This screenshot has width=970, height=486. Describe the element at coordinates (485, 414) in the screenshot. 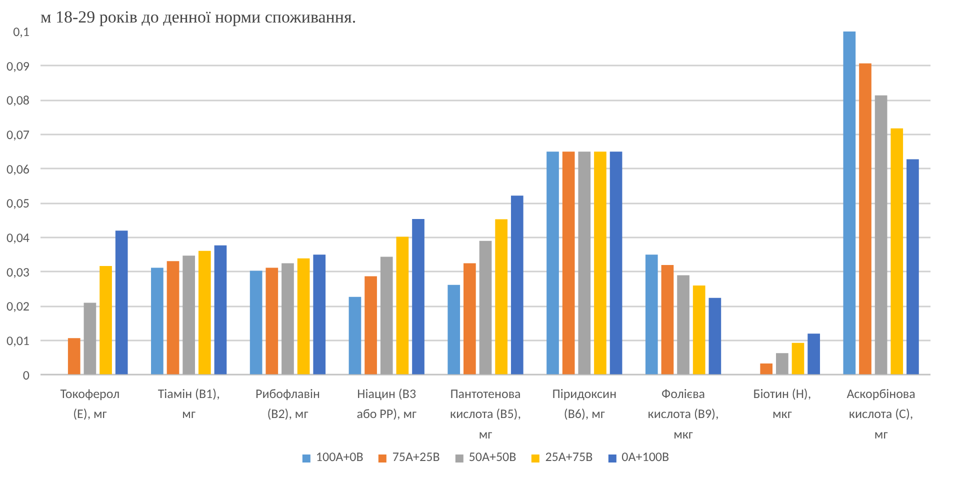

I see `x-tick-label: Пантотенова кислота (В5), мг` at that location.